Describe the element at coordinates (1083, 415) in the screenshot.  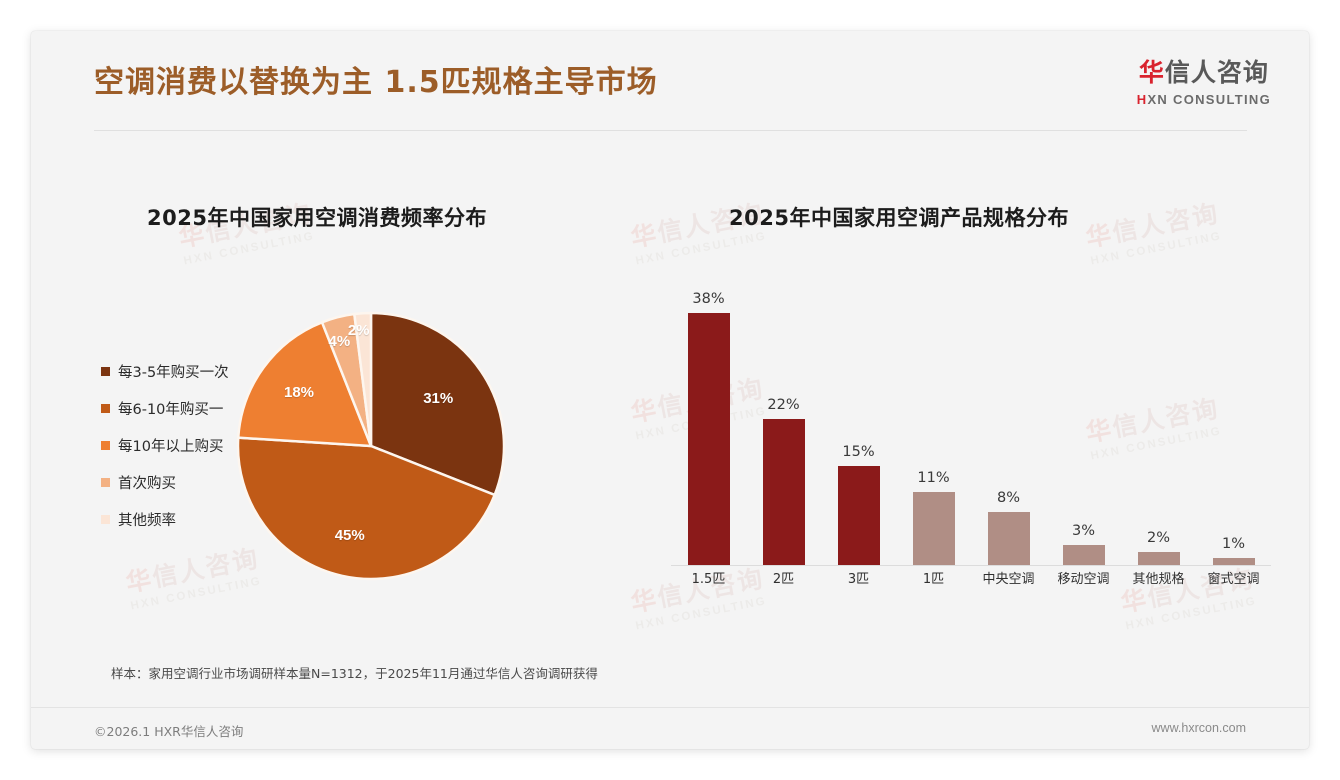
I see `bar-item: 3%` at that location.